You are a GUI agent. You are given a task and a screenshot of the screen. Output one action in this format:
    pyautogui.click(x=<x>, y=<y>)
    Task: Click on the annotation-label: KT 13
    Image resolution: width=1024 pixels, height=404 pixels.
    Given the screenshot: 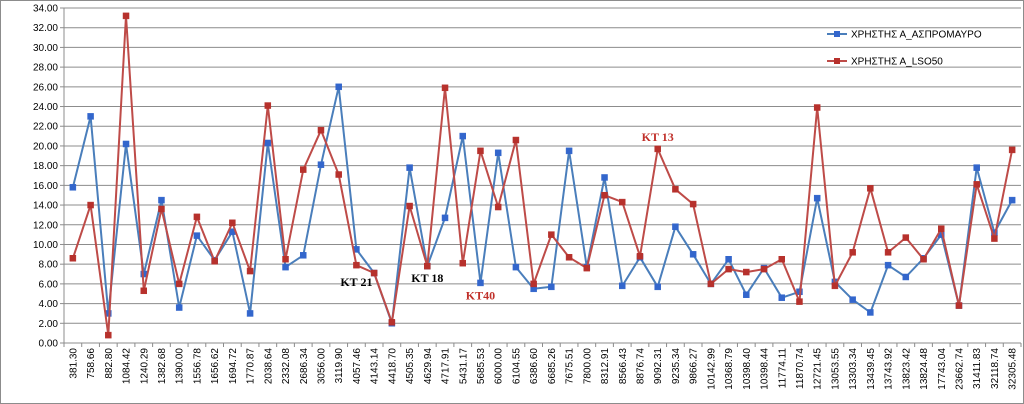 What is the action you would take?
    pyautogui.click(x=658, y=137)
    